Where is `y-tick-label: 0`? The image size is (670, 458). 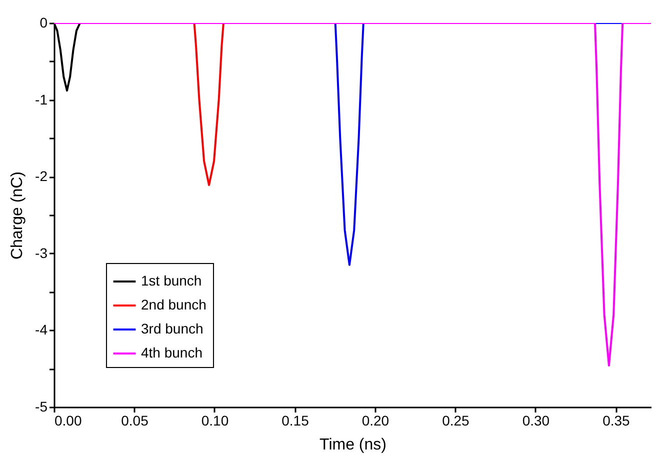
y-tick-label: 0 is located at coordinates (44, 22).